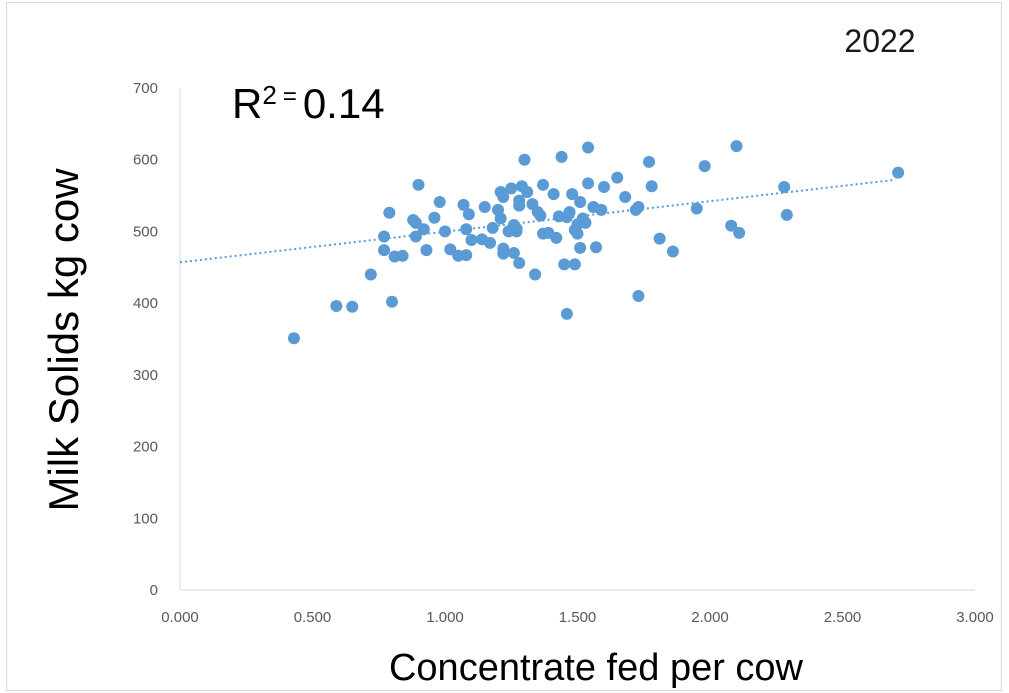 The image size is (1009, 693). Describe the element at coordinates (145, 231) in the screenshot. I see `y-tick-label: 500` at that location.